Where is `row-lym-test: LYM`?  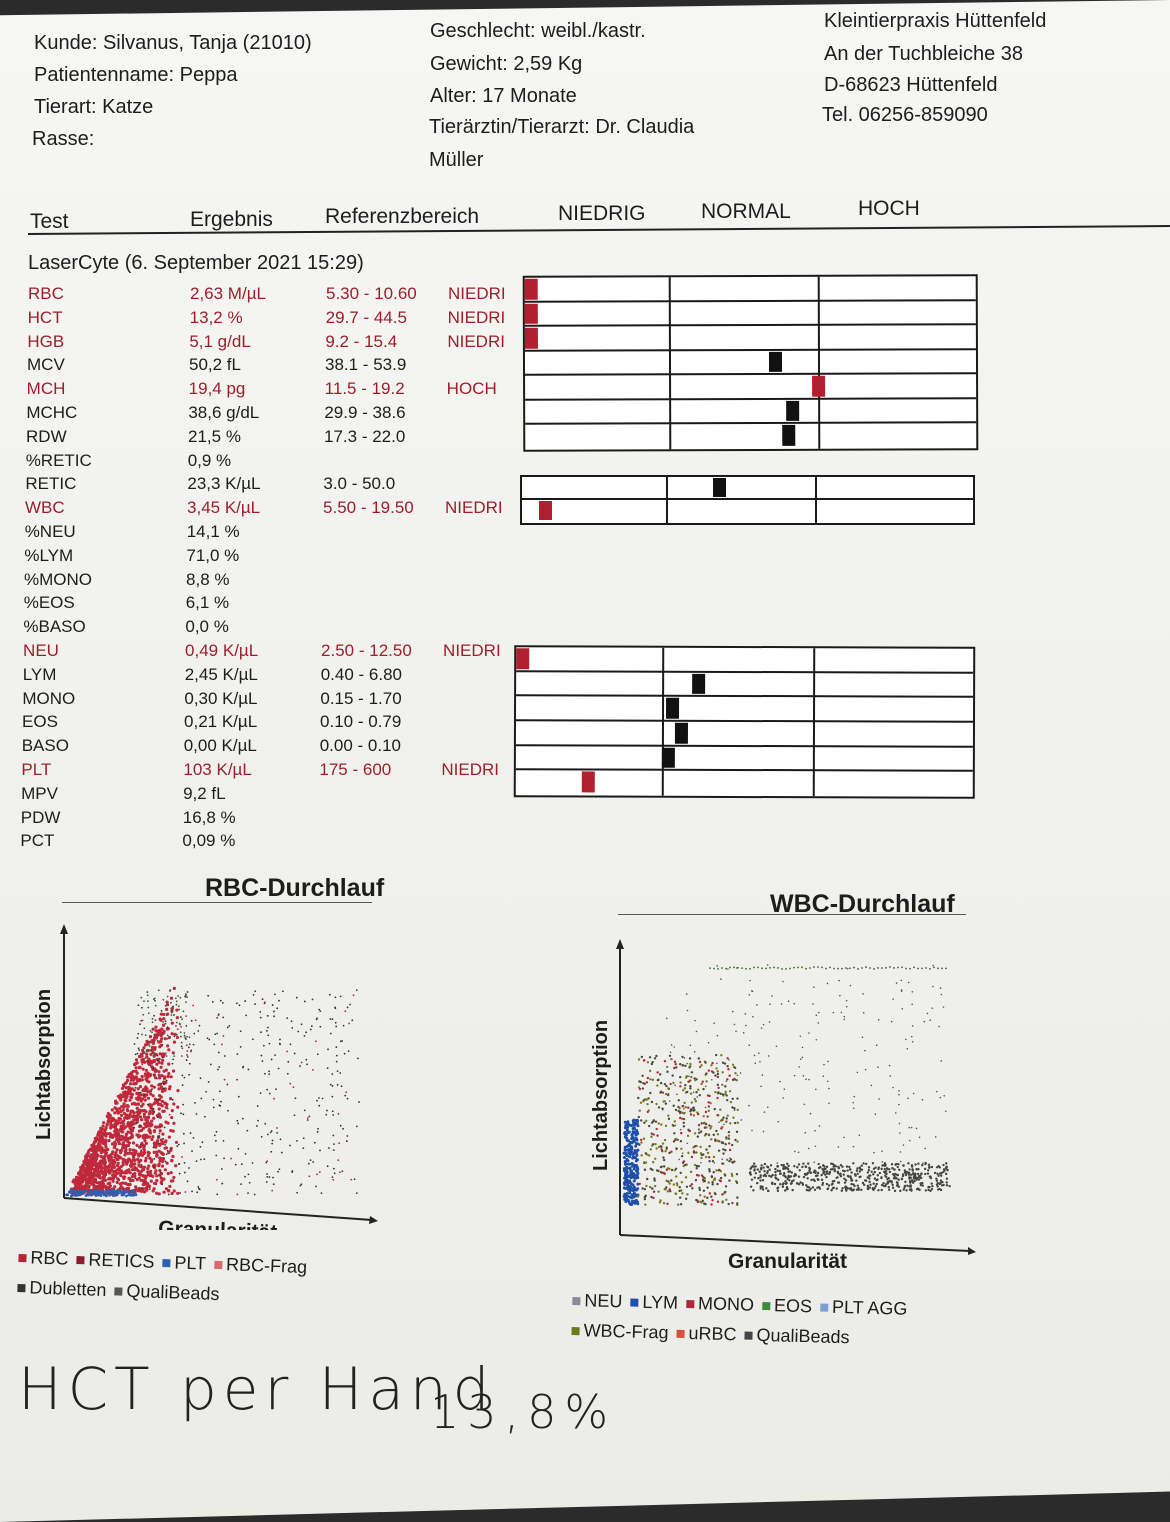 row-lym-test: LYM is located at coordinates (39, 674).